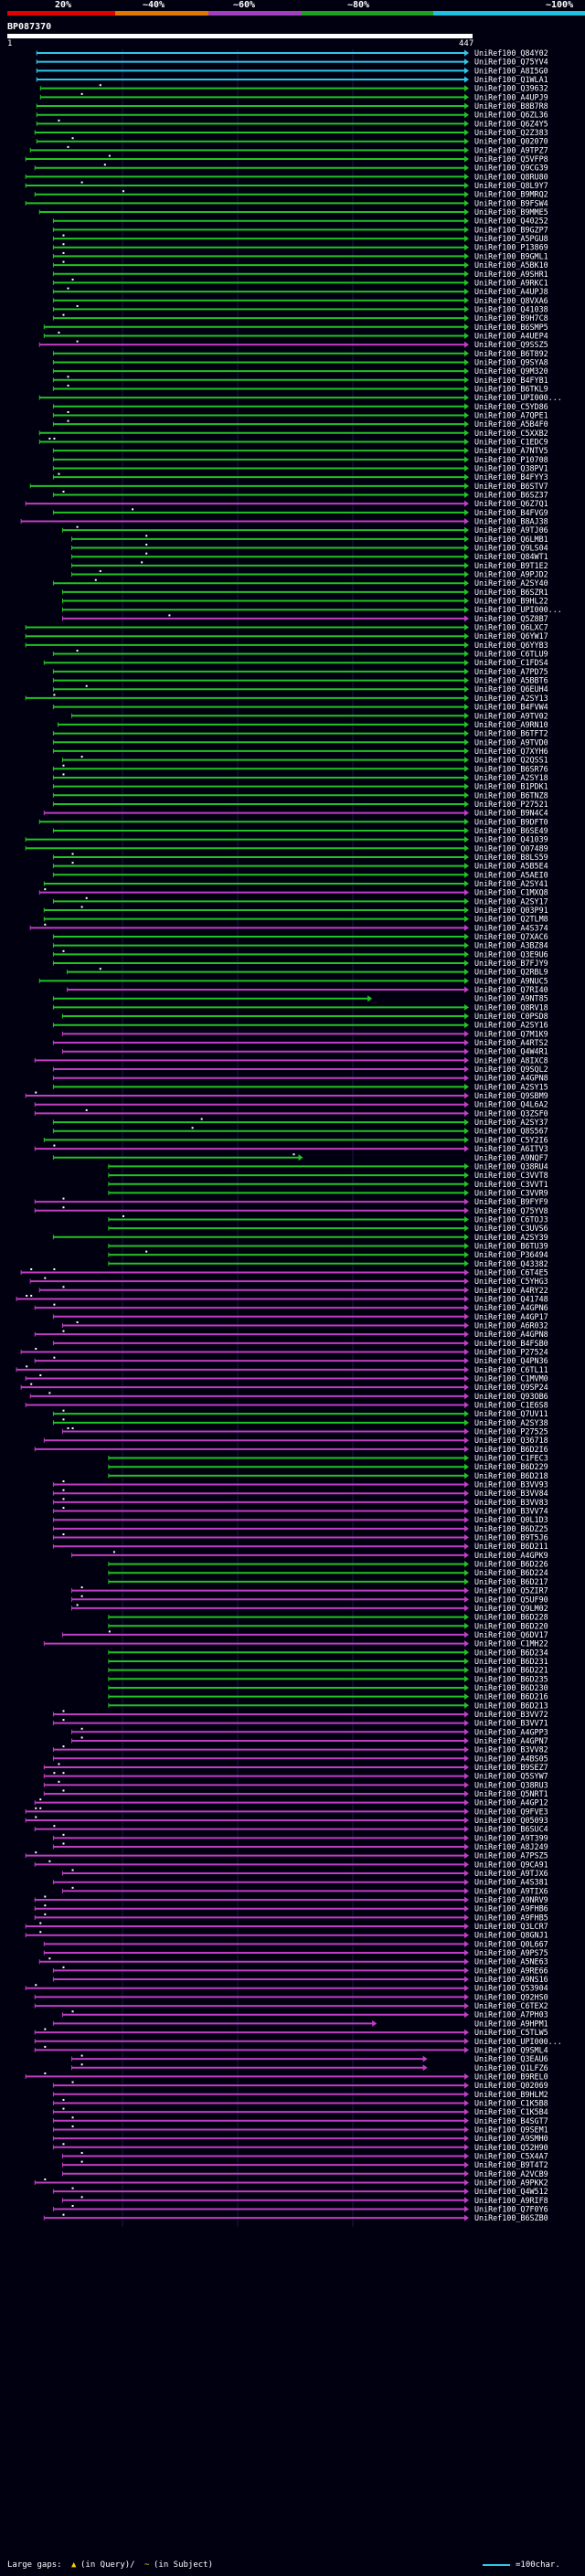 Image resolution: width=585 pixels, height=2576 pixels. I want to click on hit-label: UniRef100_B6D228, so click(511, 1617).